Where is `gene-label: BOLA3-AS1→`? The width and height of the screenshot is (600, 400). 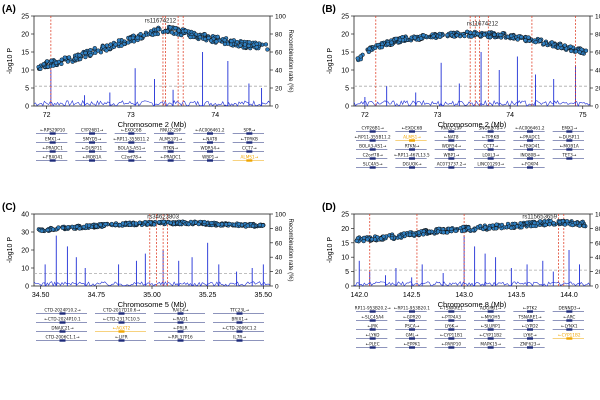 gene-label: BOLA3-AS1→ is located at coordinates (373, 146).